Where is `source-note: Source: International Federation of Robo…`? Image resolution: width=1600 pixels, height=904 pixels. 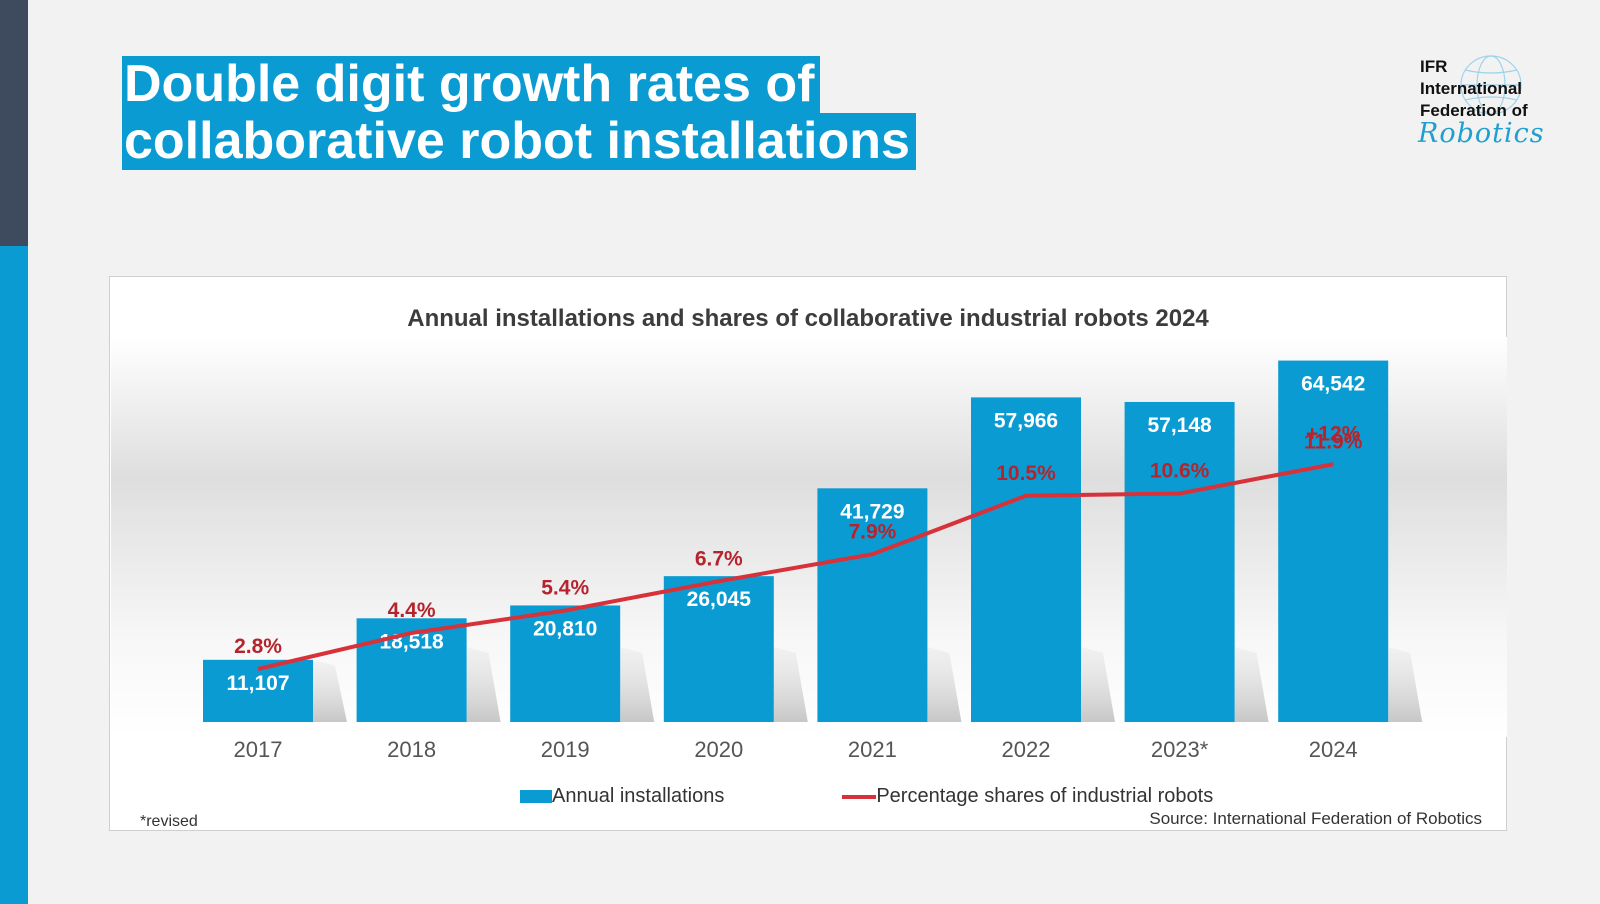
source-note: Source: International Federation of Robo… is located at coordinates (1315, 818).